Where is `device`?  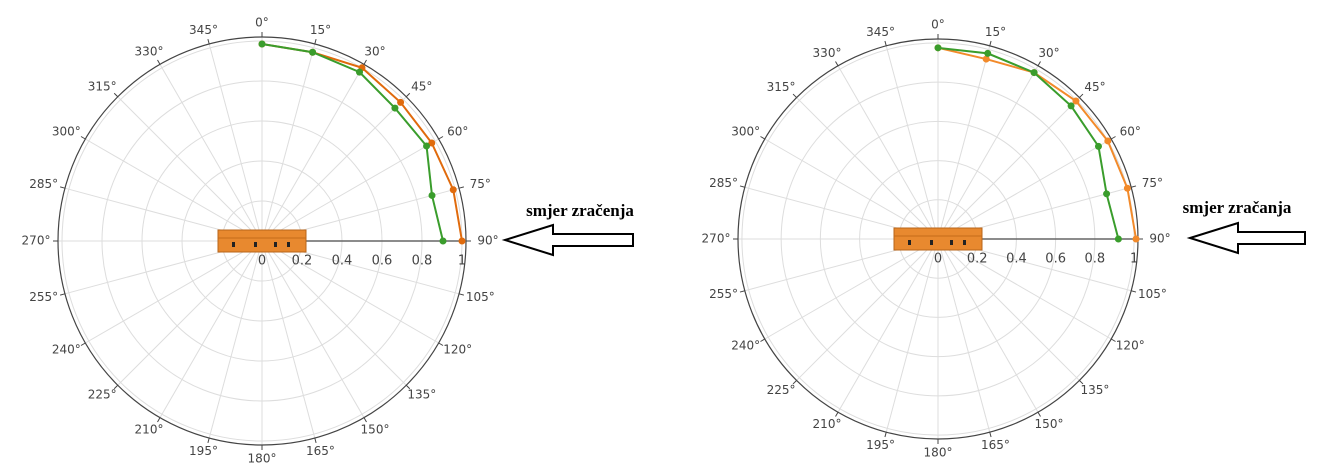 device is located at coordinates (938, 239).